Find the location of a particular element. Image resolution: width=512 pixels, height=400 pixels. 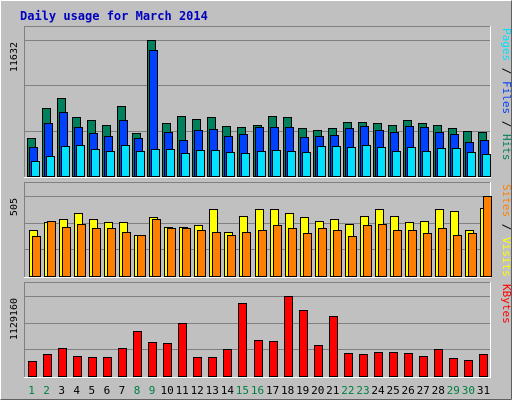

series-legend-label: KBytes is located at coordinates (506, 304).